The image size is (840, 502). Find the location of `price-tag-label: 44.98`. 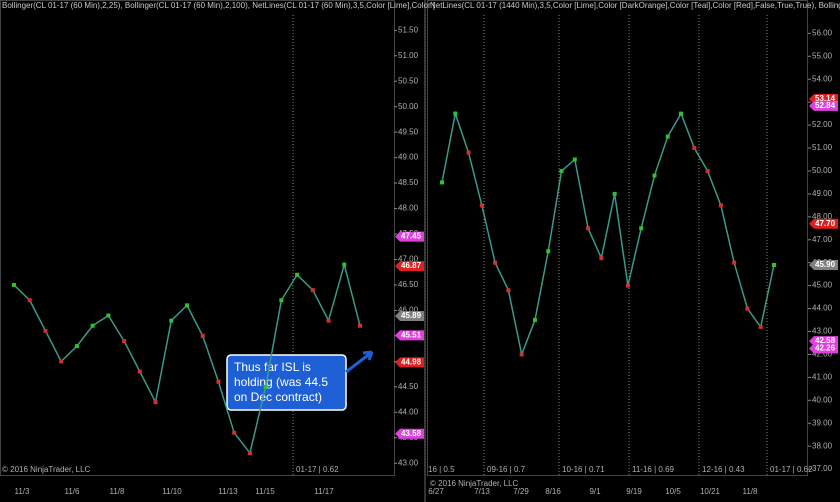

price-tag-label: 44.98 is located at coordinates (411, 362).